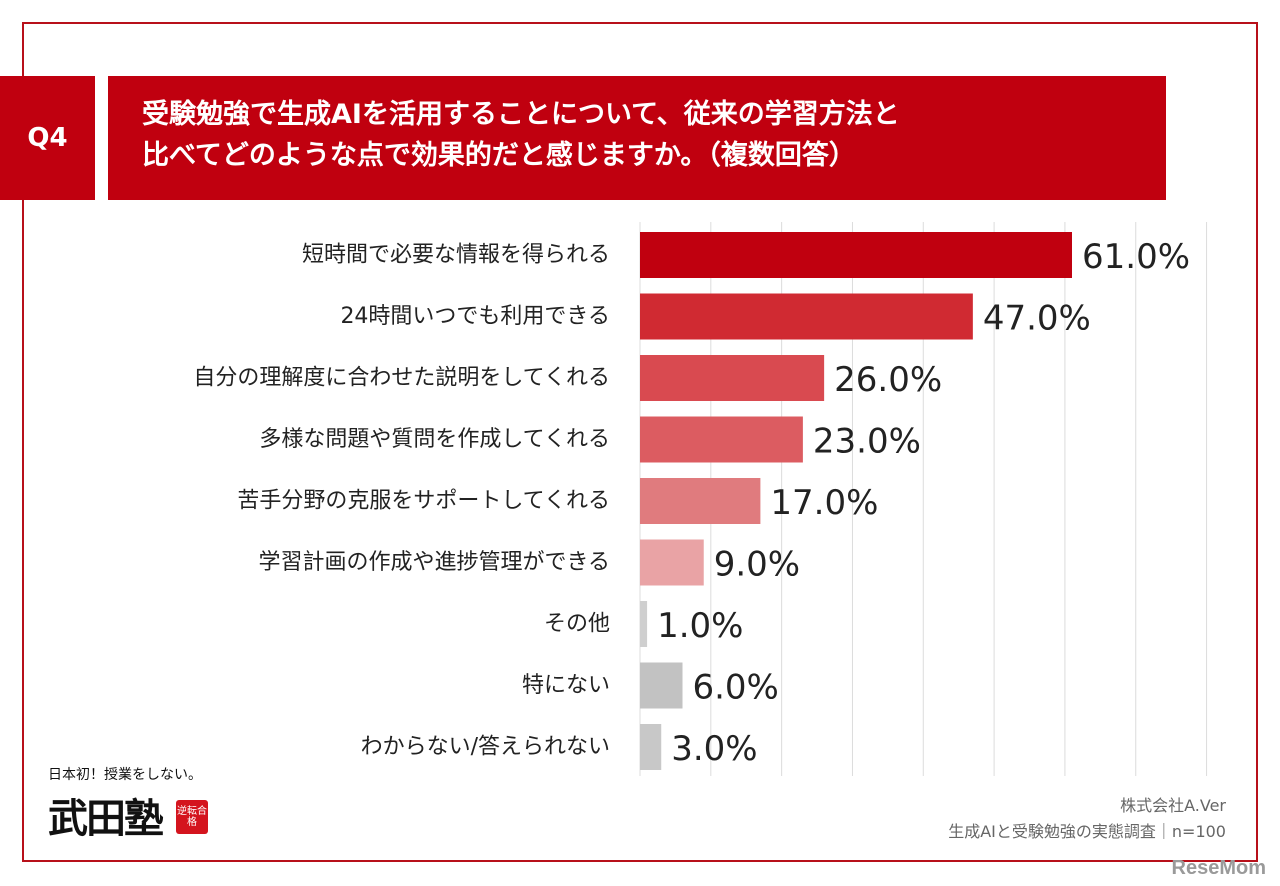  What do you see at coordinates (485, 747) in the screenshot?
I see `category-label: わからない/答えられない` at bounding box center [485, 747].